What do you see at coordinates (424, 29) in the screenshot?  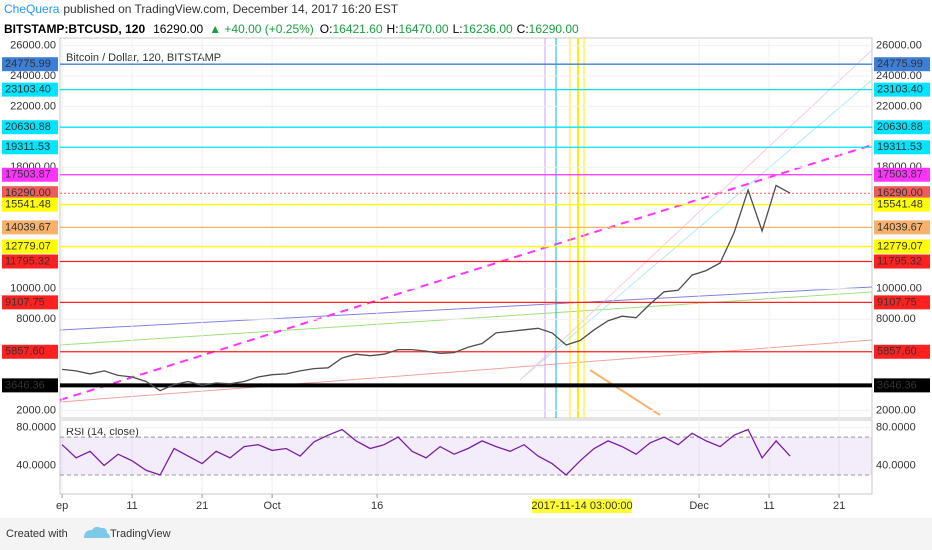 I see `ohlc-value: 16470.00` at bounding box center [424, 29].